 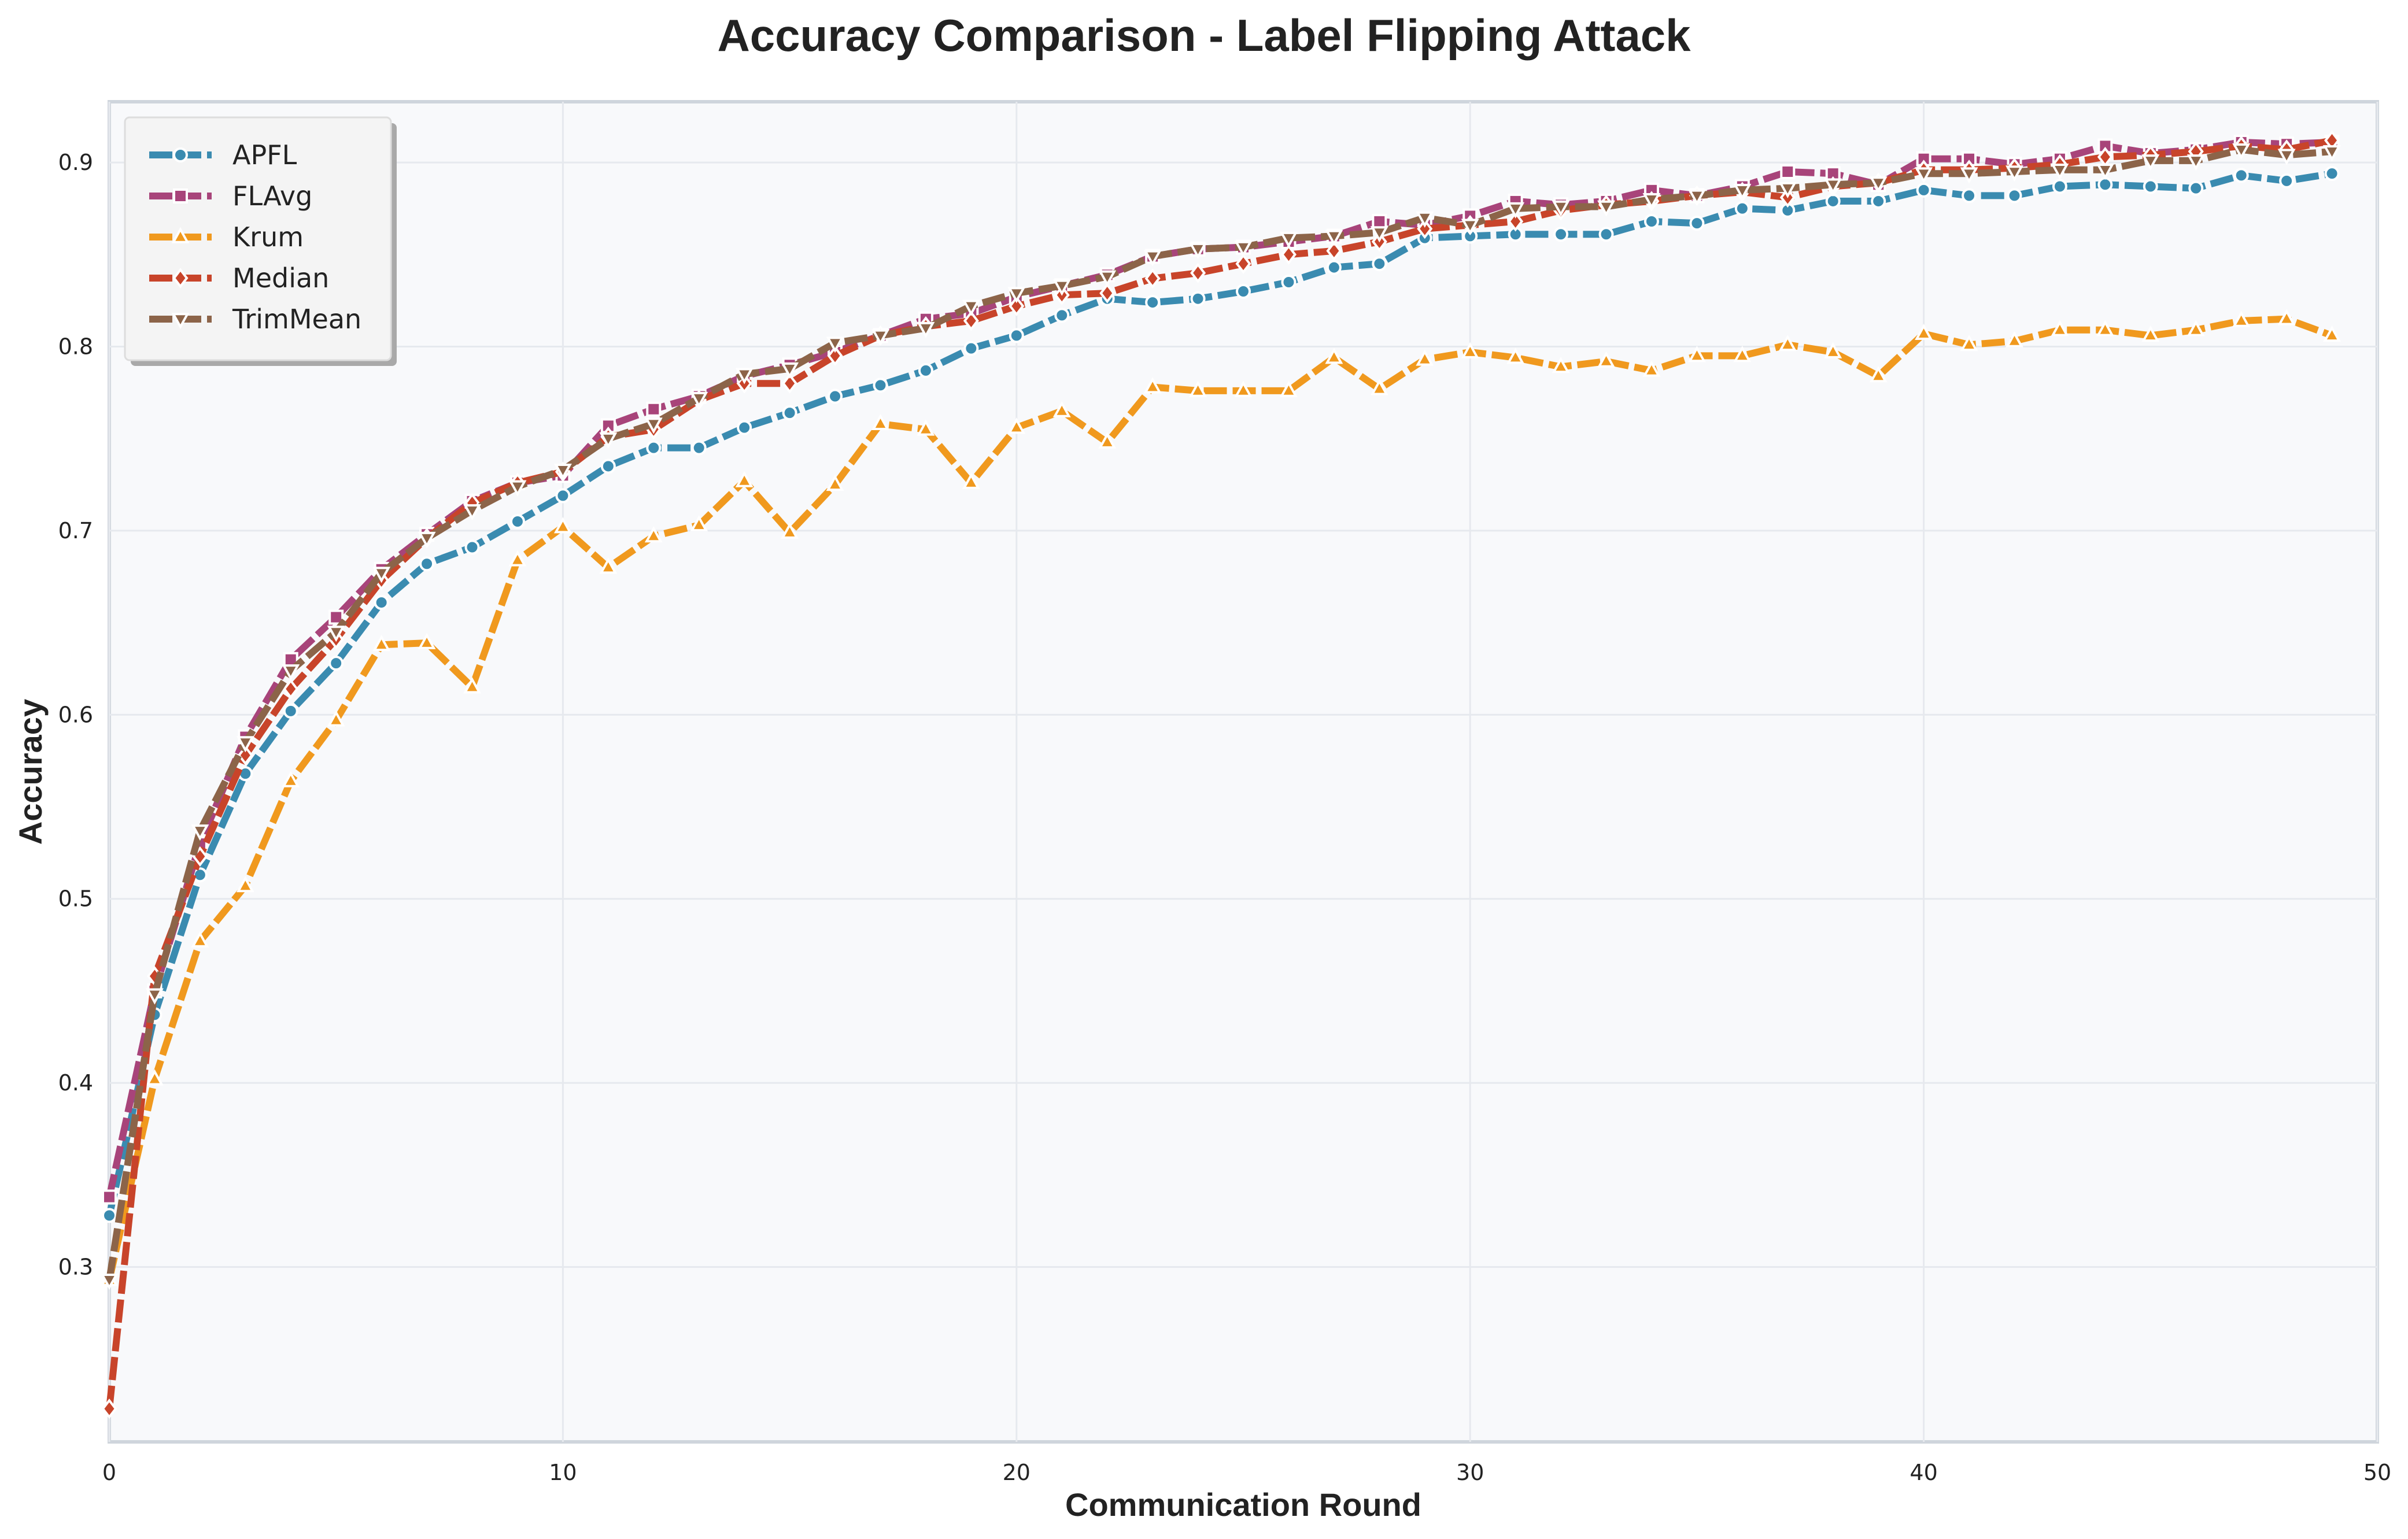 What do you see at coordinates (563, 1472) in the screenshot?
I see `x-tick-label: 10` at bounding box center [563, 1472].